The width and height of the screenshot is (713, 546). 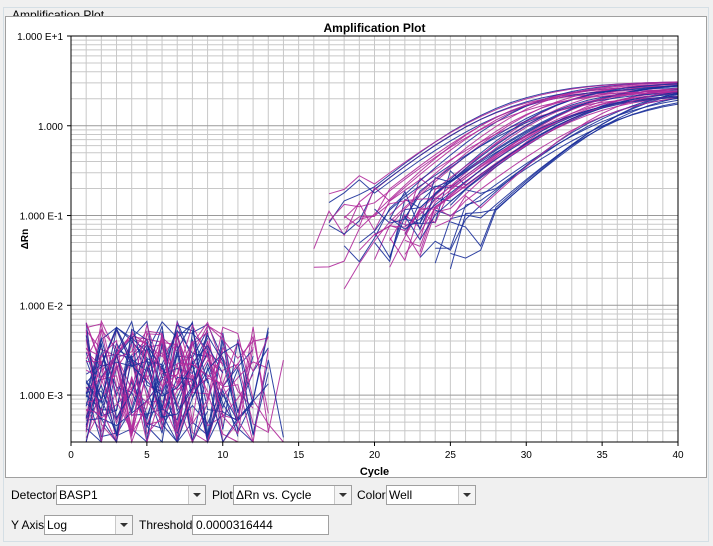 I want to click on detector-label: Detector:, so click(x=35, y=495).